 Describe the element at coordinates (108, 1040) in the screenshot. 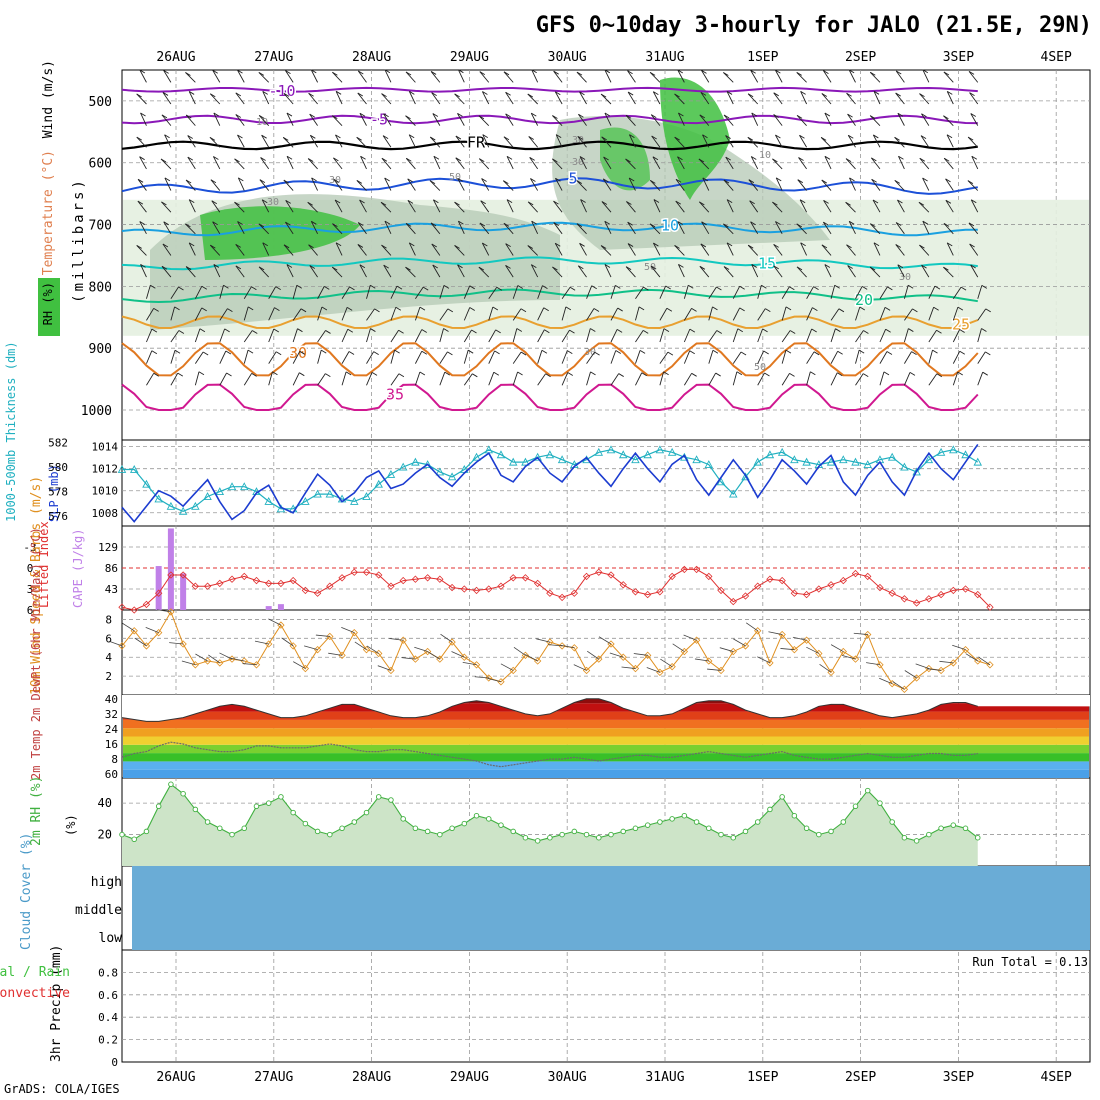

I see `precip-tick: 0.2` at that location.